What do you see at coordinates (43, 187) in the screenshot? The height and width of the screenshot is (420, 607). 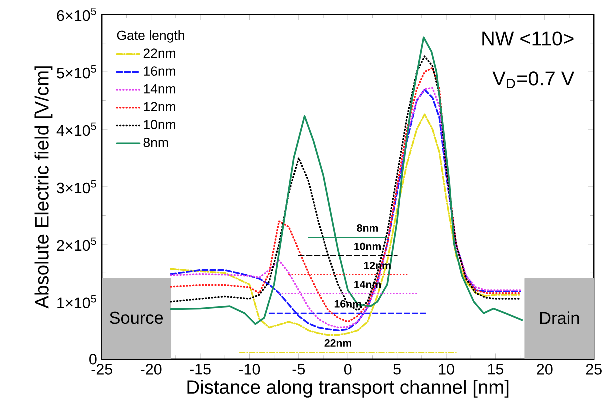 I see `y-axis-title: Absolute Electric field [V/cm]` at bounding box center [43, 187].